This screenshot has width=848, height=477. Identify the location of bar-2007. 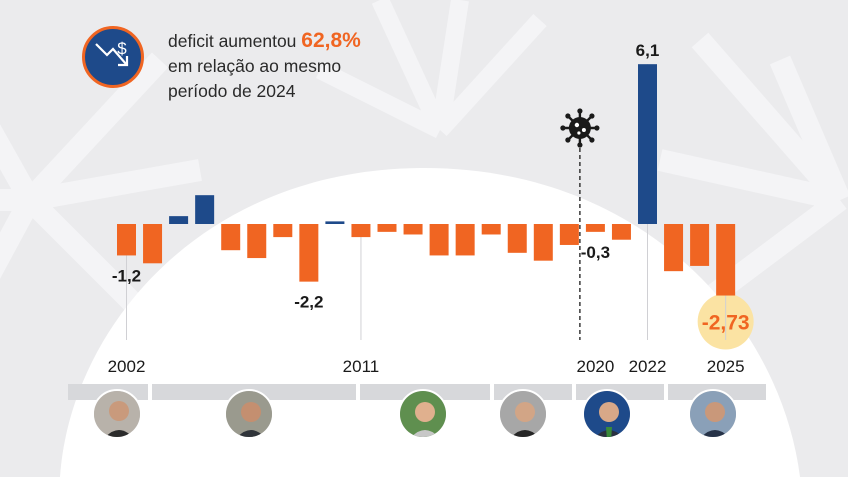
(257, 241).